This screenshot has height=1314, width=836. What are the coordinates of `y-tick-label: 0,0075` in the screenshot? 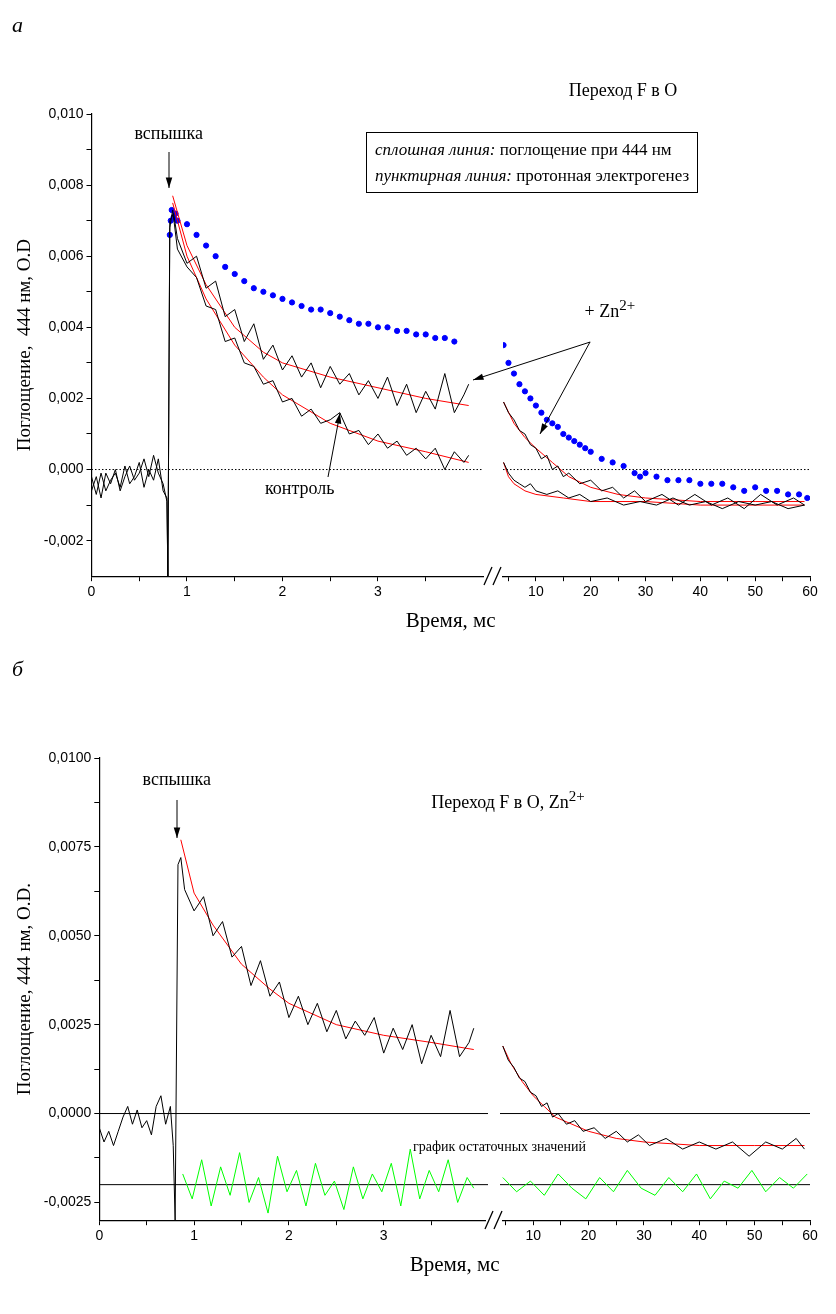 It's located at (70, 845).